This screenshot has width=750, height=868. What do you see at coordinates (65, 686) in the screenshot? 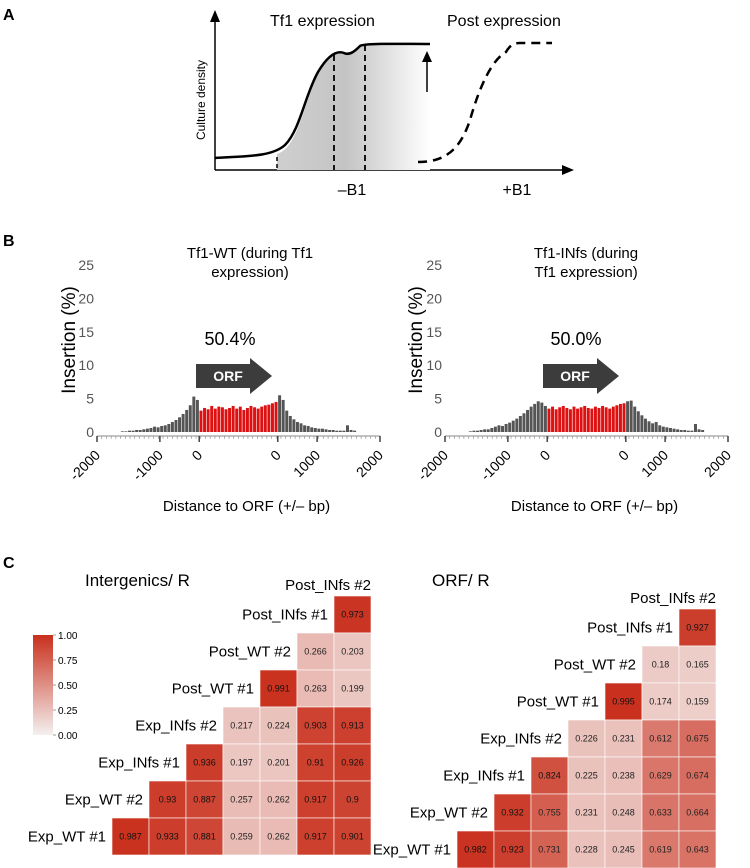
I see `color-legend-ticks: 1.00 0.75 0.50 0.25 0.00` at bounding box center [65, 686].